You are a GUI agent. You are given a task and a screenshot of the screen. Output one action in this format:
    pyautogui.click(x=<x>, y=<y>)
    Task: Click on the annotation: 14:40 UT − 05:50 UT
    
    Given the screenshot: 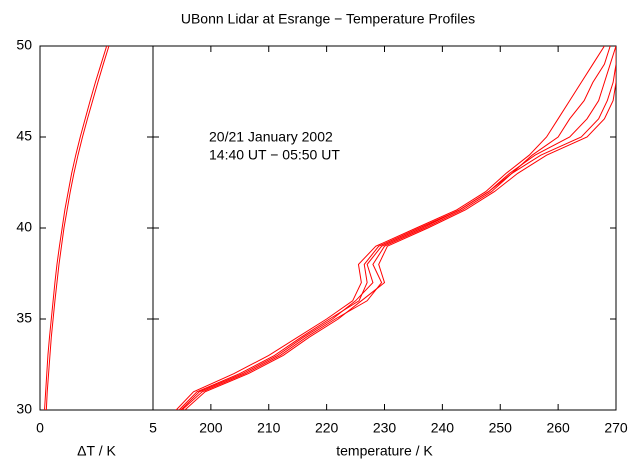 What is the action you would take?
    pyautogui.click(x=274, y=155)
    